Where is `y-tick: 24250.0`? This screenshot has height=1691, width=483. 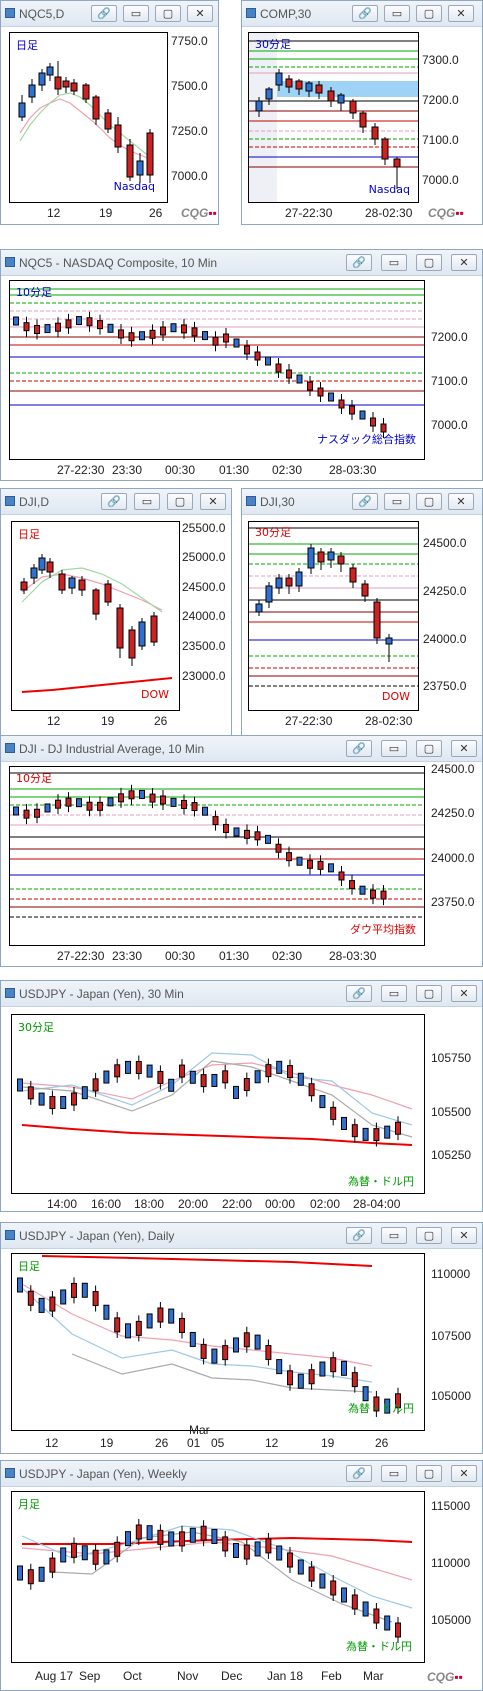
y-tick: 24250.0 is located at coordinates (445, 591).